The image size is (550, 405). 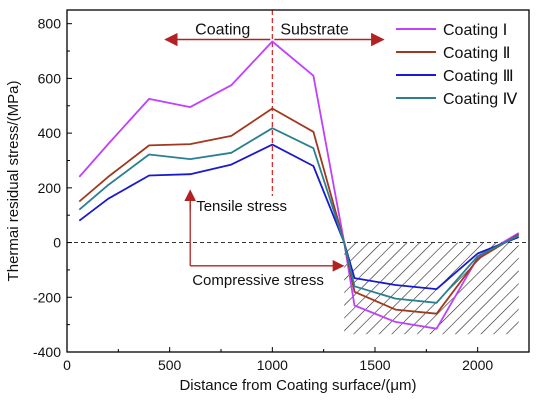 What do you see at coordinates (222, 30) in the screenshot?
I see `coating-label: Coating` at bounding box center [222, 30].